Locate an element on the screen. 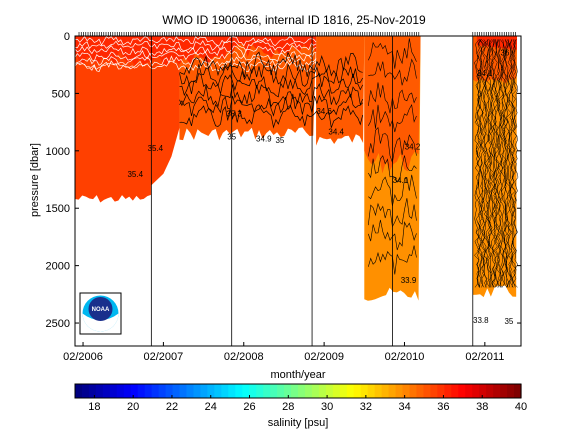 This screenshot has width=576, height=432. colorbar-tick-label: 40 is located at coordinates (521, 407).